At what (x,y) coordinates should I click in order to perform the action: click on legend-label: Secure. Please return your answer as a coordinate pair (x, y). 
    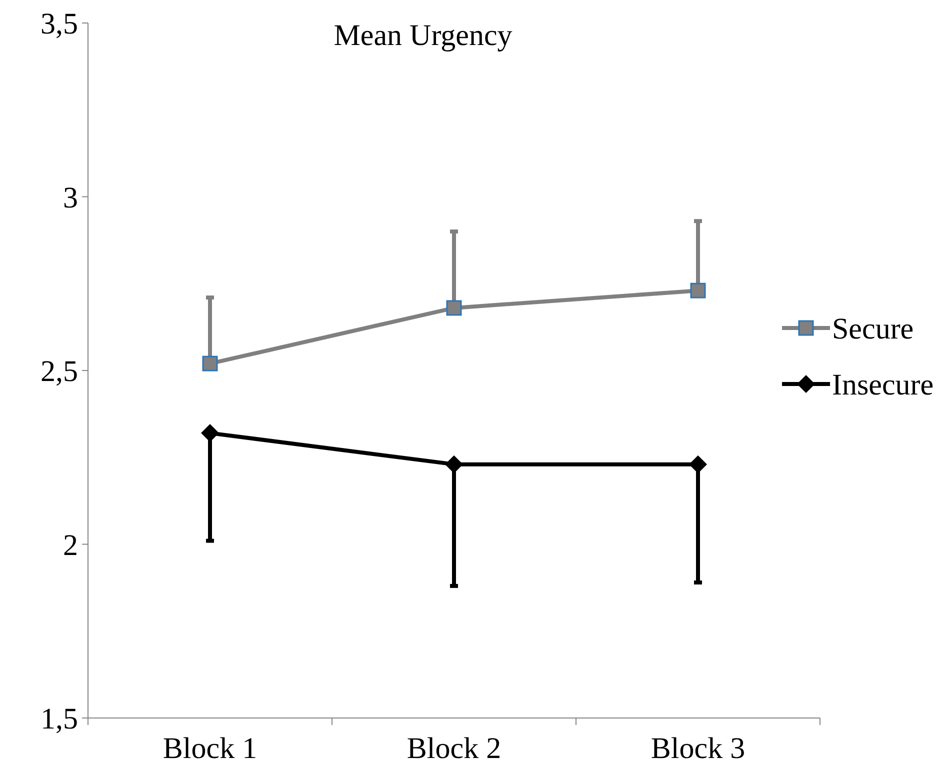
    Looking at the image, I should click on (873, 329).